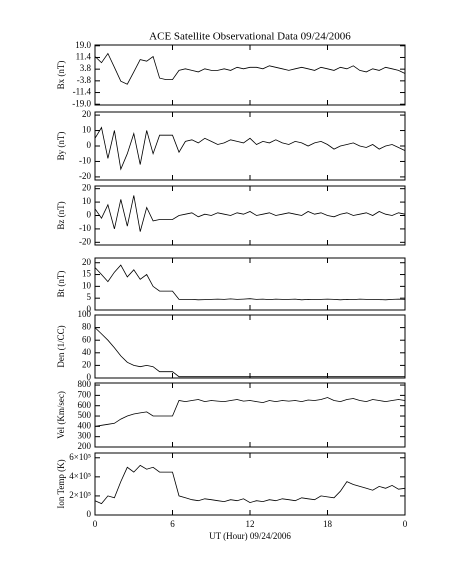 This screenshot has width=453, height=566. Describe the element at coordinates (61, 146) in the screenshot. I see `y-axis-label: By (nT)` at that location.